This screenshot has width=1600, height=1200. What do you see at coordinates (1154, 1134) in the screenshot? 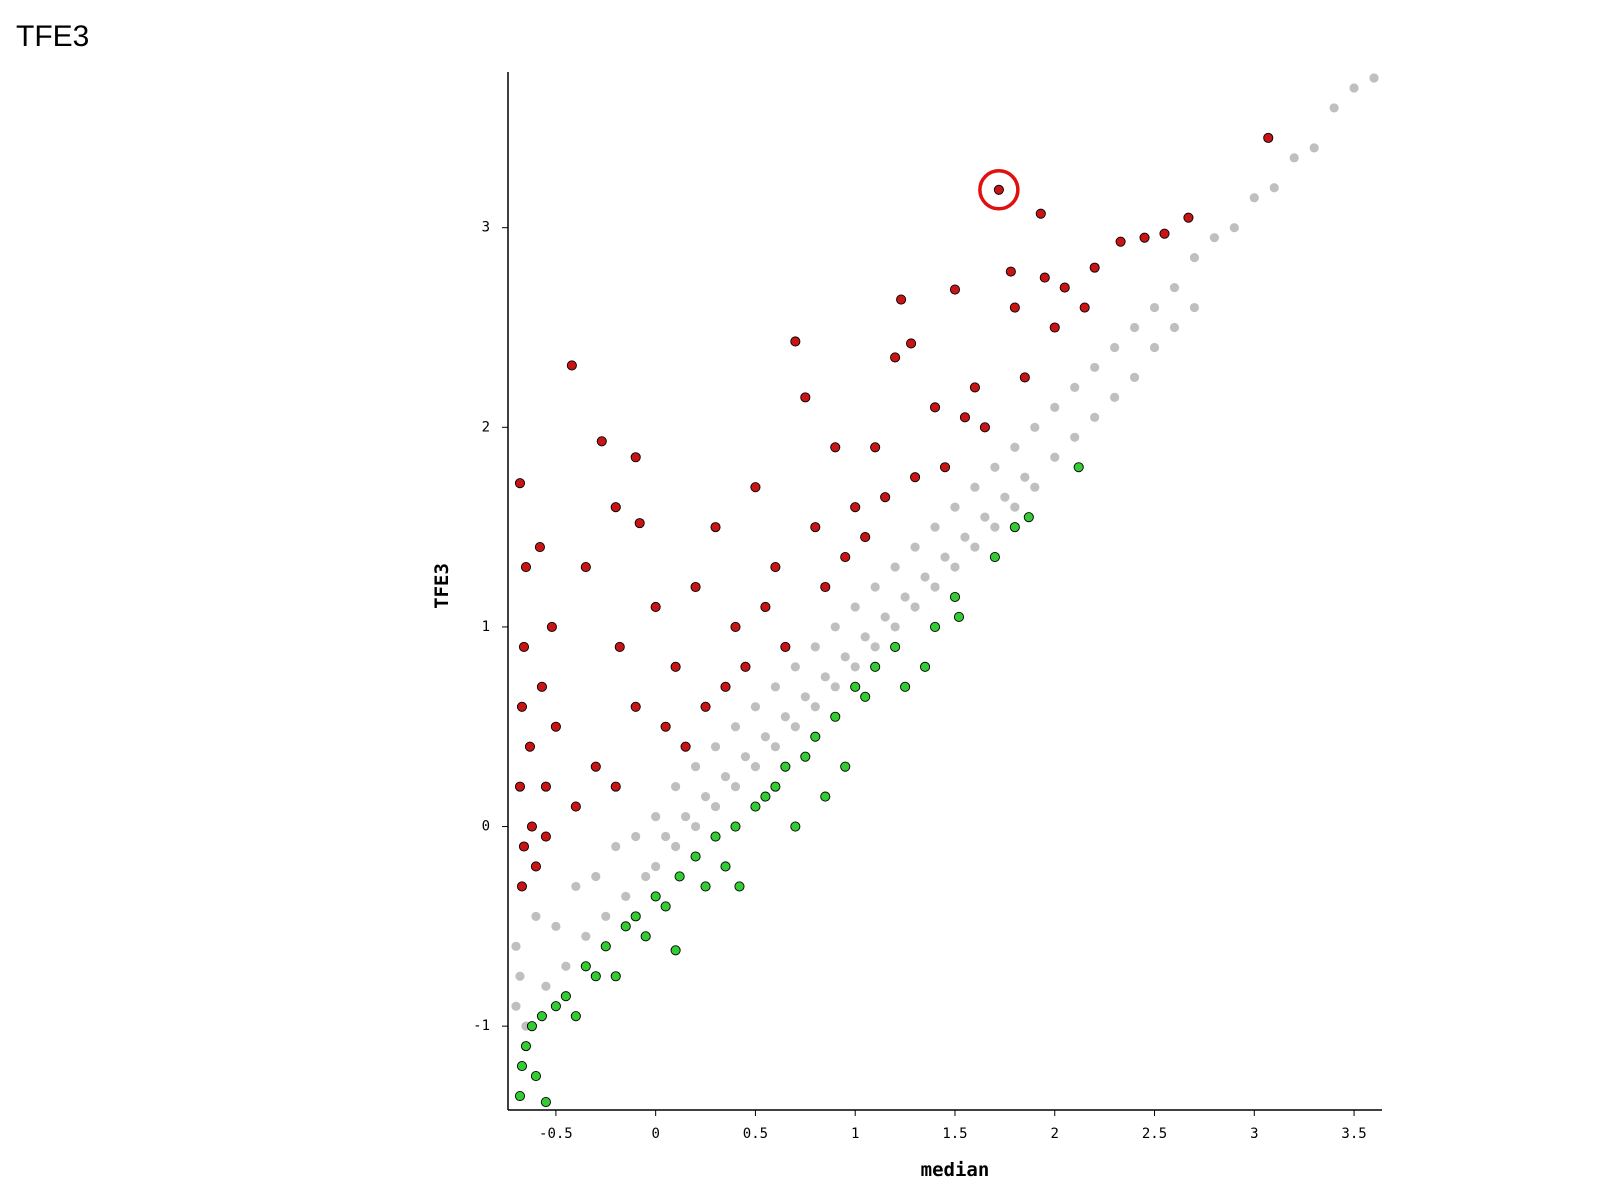
I see `x-tick-label: 2.5` at bounding box center [1154, 1134].